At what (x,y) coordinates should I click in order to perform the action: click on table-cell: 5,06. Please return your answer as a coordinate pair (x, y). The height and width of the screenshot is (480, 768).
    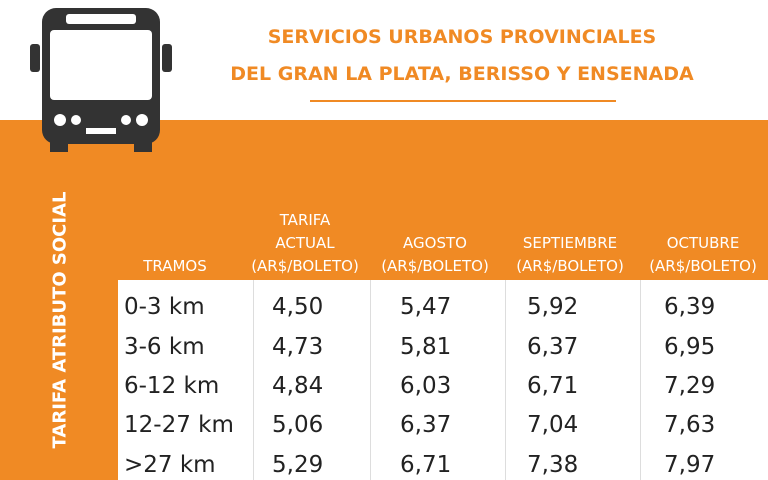
    Looking at the image, I should click on (298, 425).